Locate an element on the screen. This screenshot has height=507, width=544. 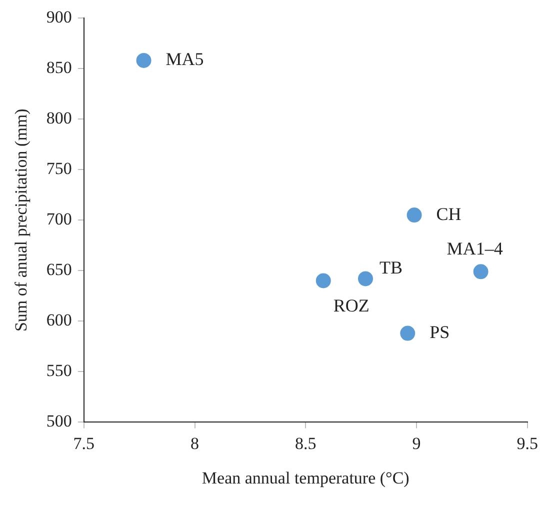
y-tick-label: 700 is located at coordinates (59, 219).